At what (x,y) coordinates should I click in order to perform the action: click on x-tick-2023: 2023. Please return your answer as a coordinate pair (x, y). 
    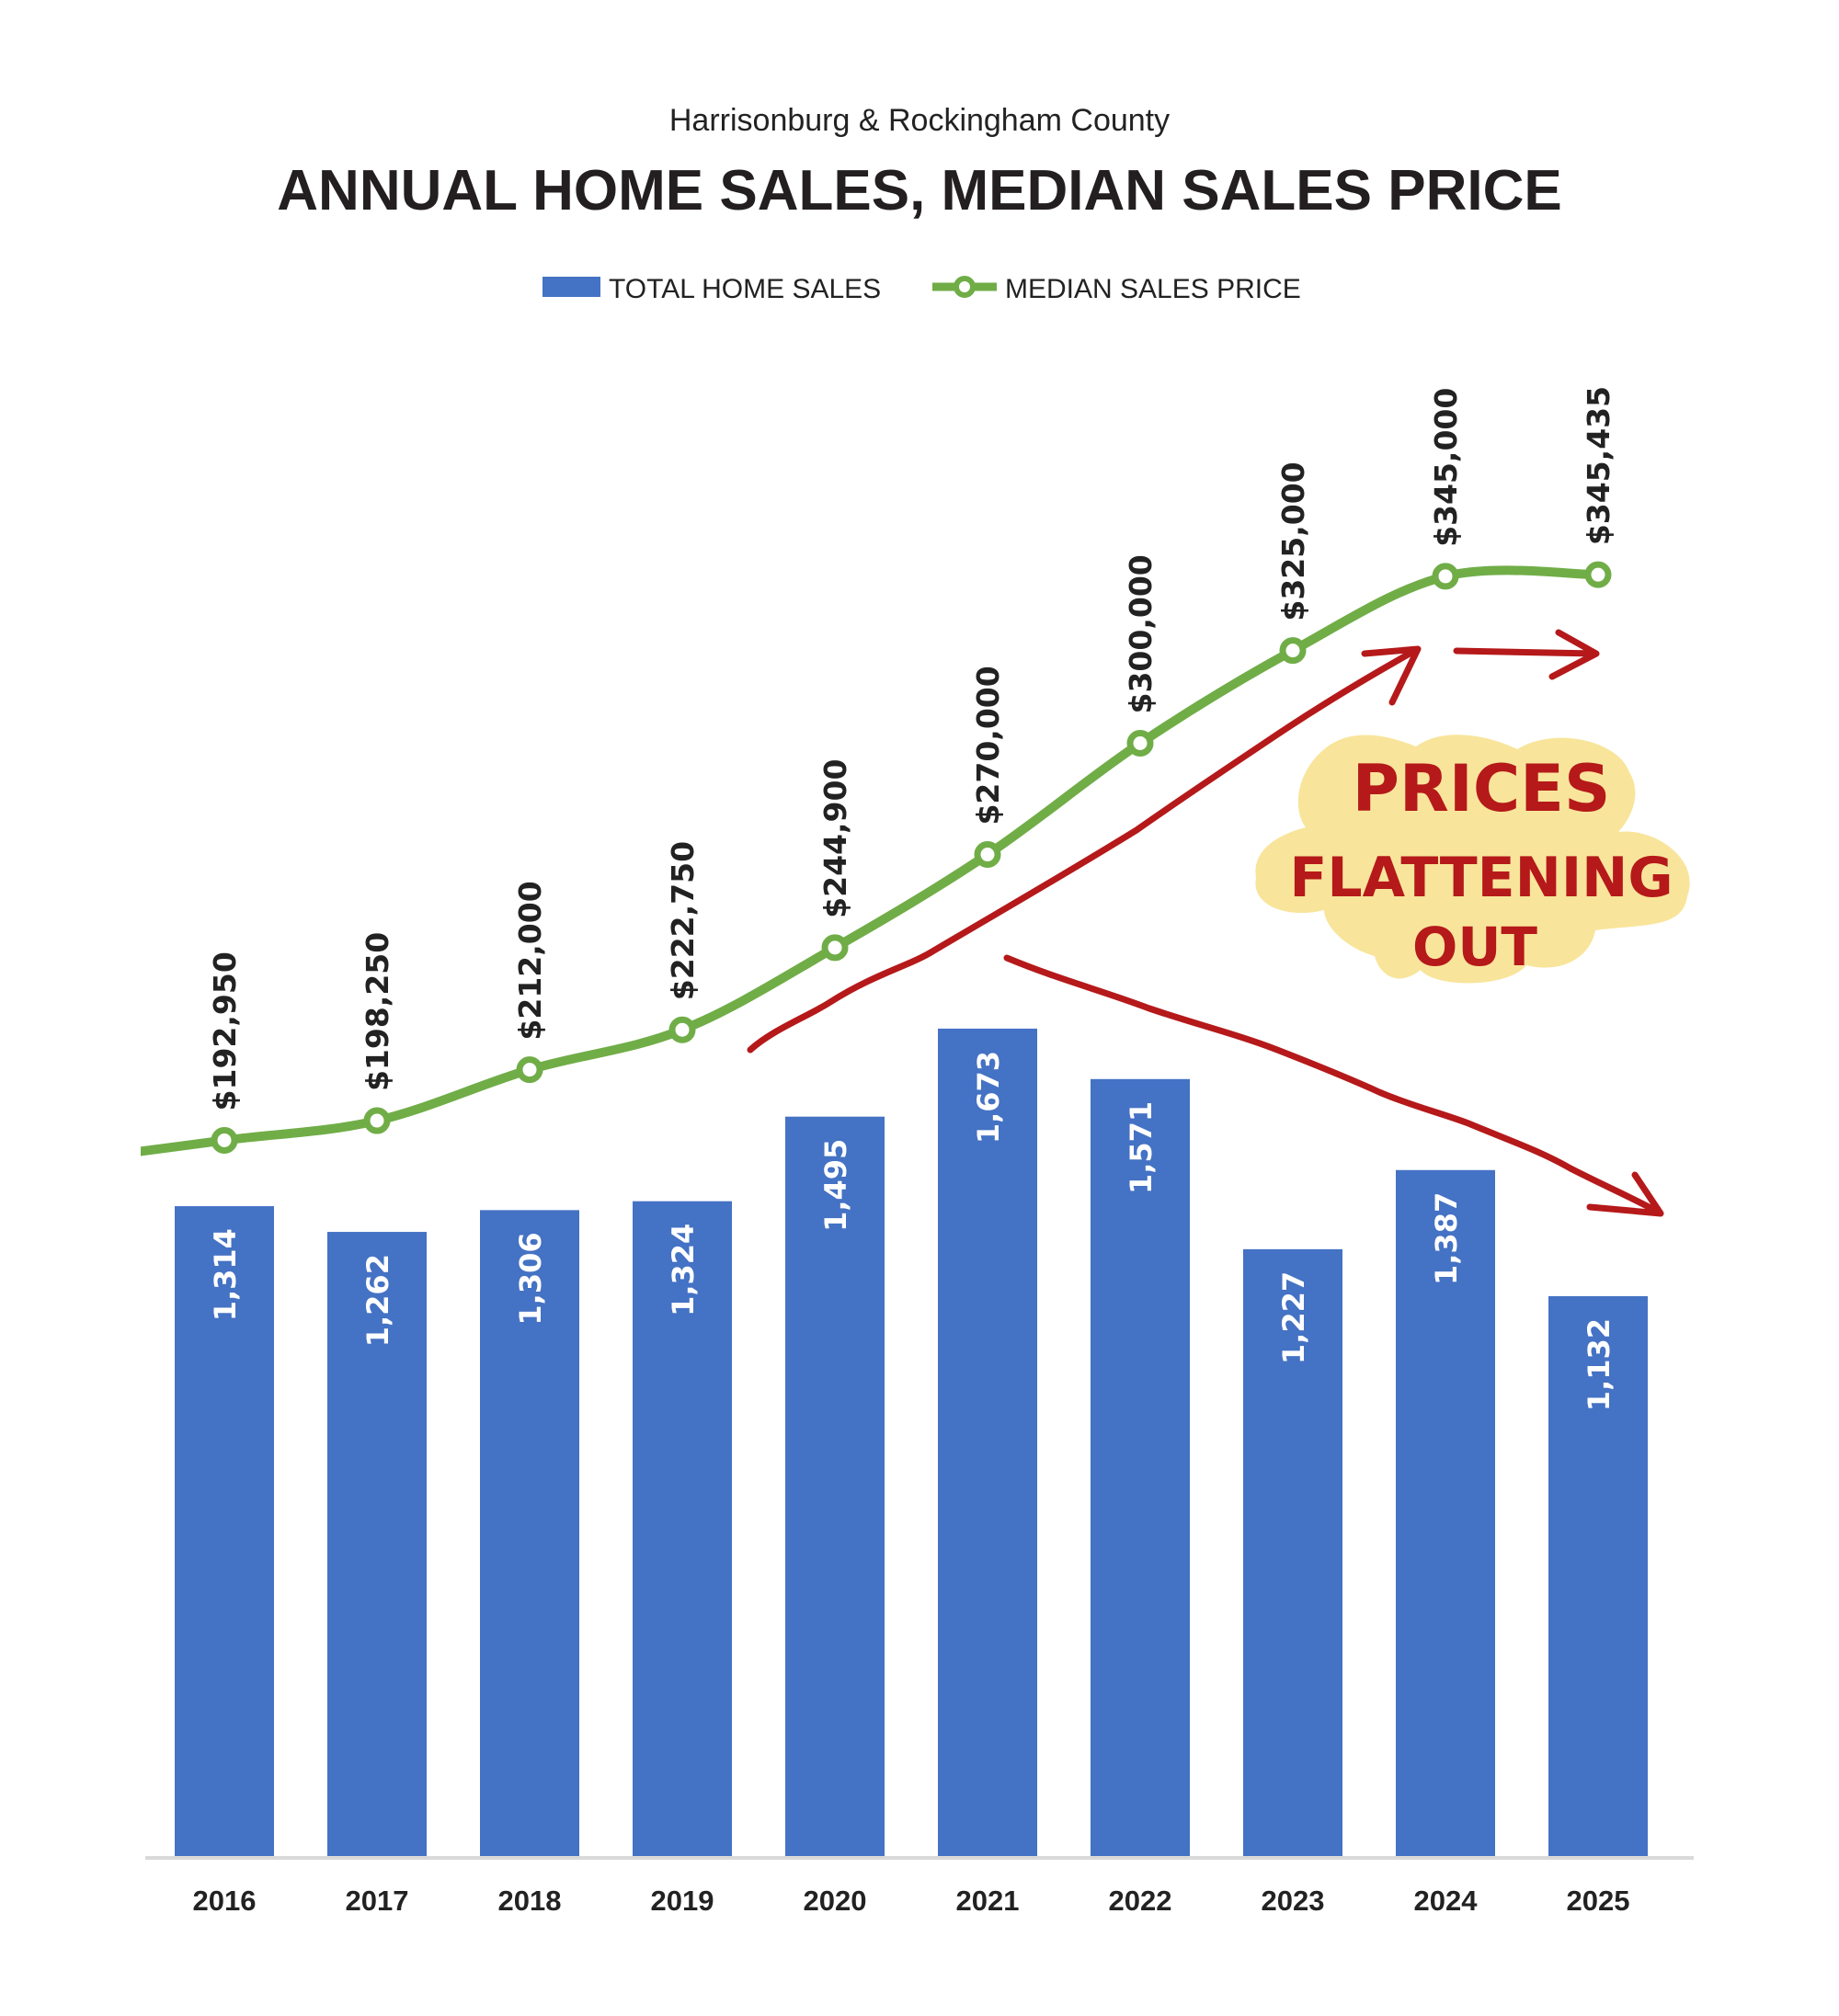
    Looking at the image, I should click on (1293, 1901).